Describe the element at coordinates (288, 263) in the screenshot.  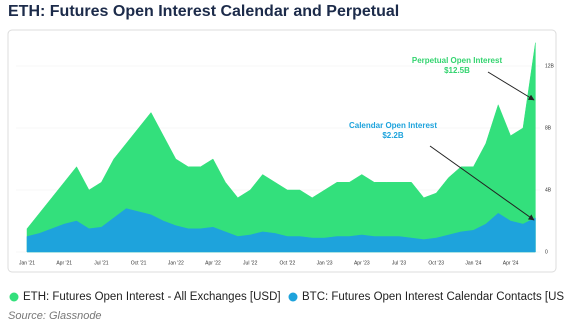
I see `x-tick-label: Oct '22` at that location.